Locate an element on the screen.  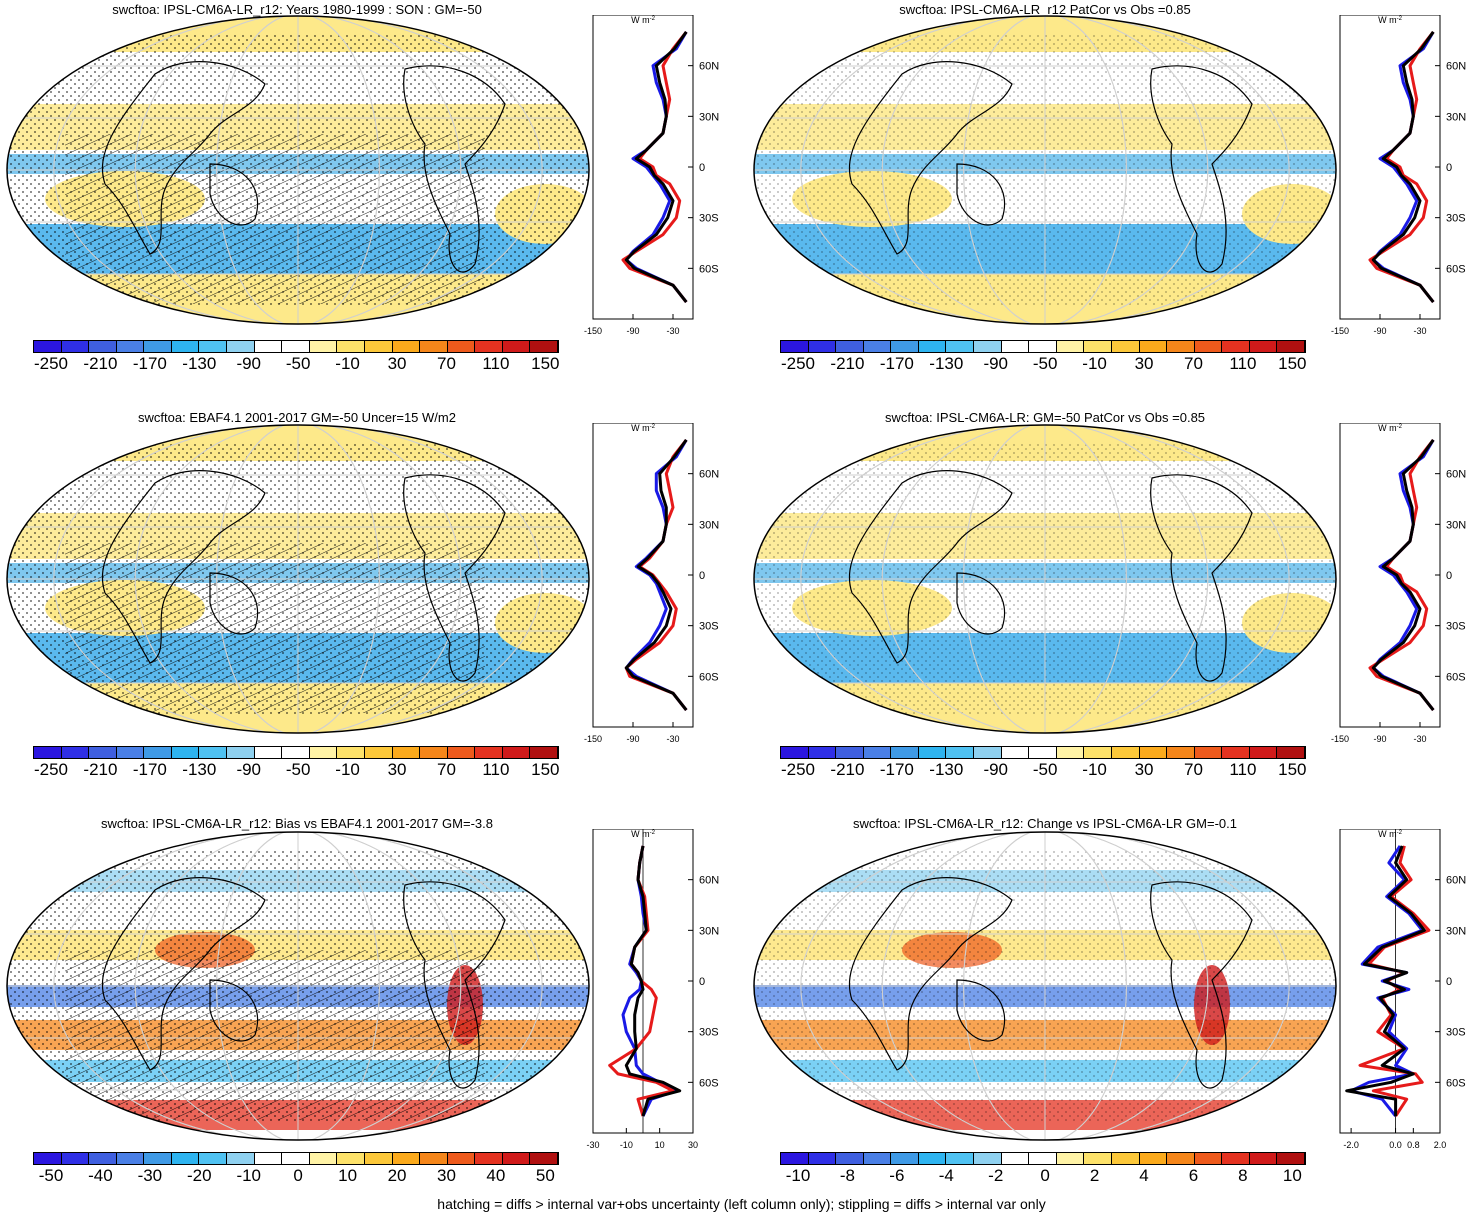
mean-series-line is located at coordinates (653, 981).